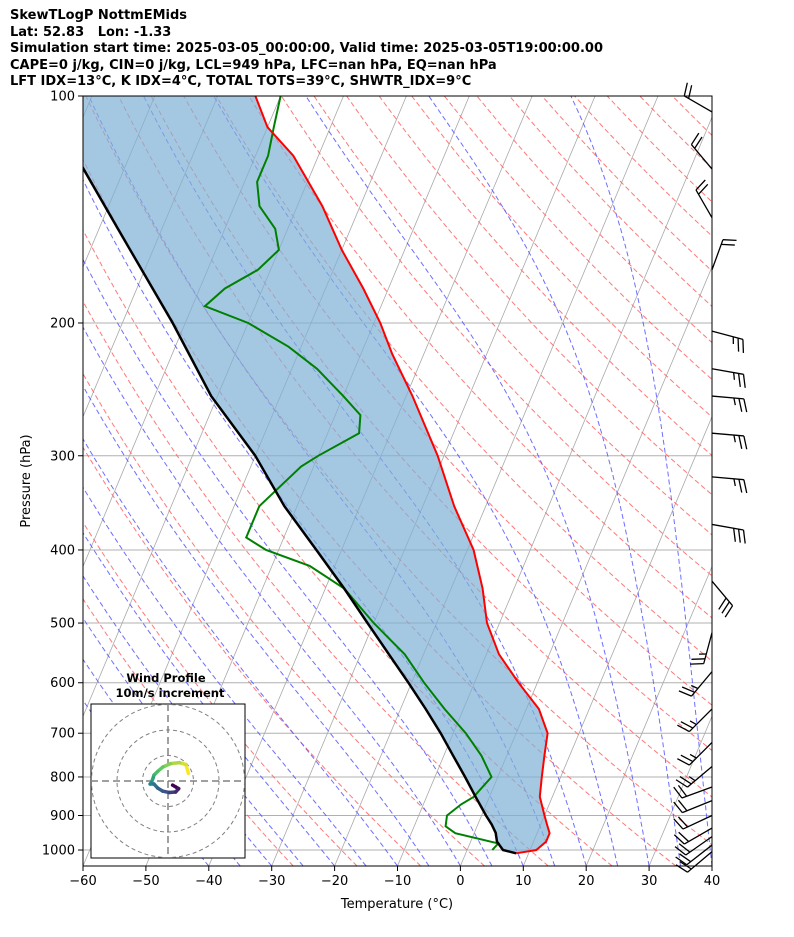 The height and width of the screenshot is (937, 794). Describe the element at coordinates (271, 881) in the screenshot. I see `x-tick-label: −30` at that location.